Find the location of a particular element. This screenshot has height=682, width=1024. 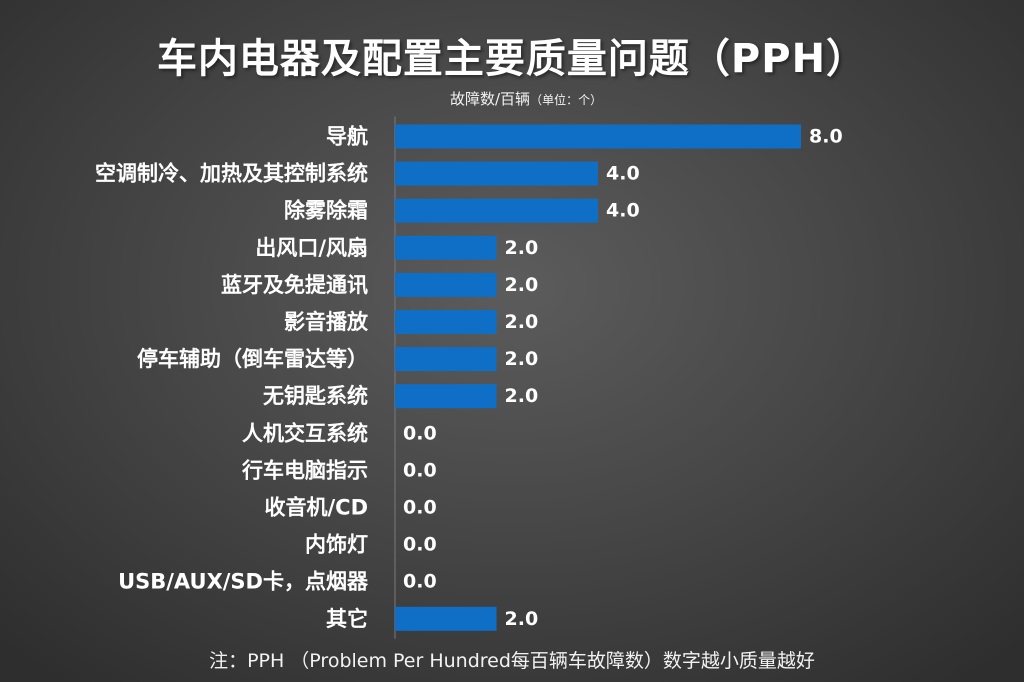

unit-label: 故障数/百辆（单位：个） is located at coordinates (526, 98).